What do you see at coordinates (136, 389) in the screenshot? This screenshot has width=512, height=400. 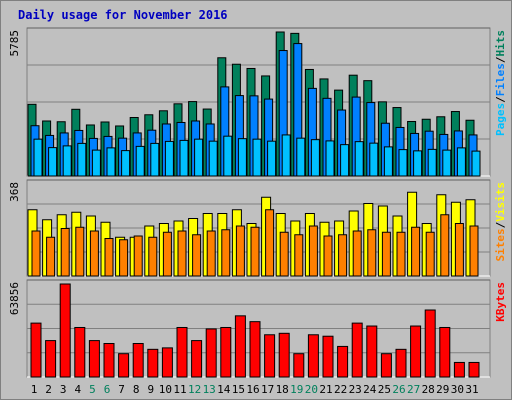 I see `x-tick-day-8: 8` at bounding box center [136, 389].